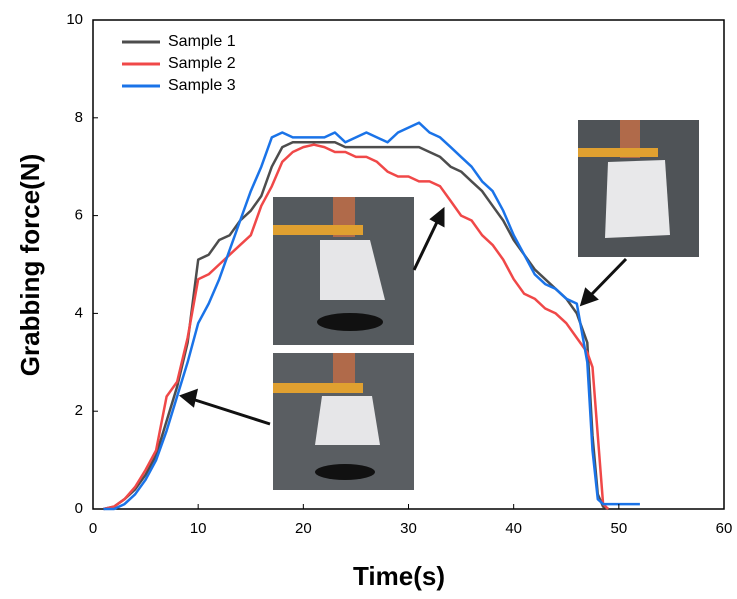  I want to click on x-tick-label: 60, so click(724, 528).